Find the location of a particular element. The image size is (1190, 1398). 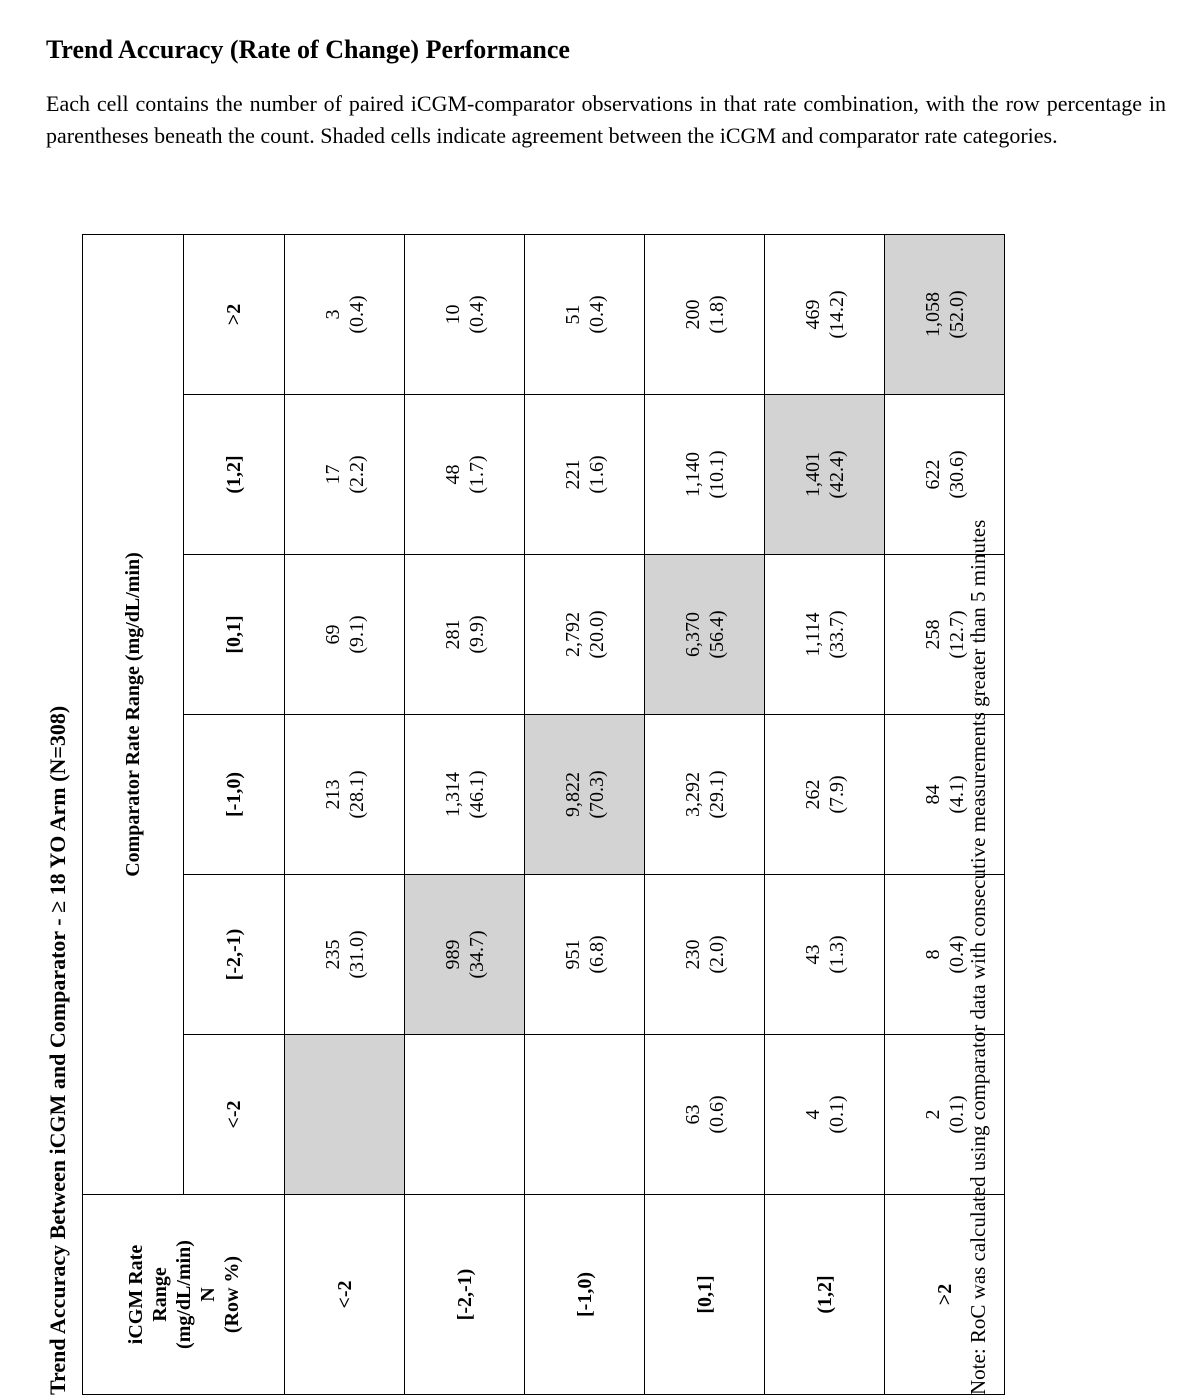

cell-count: 69 is located at coordinates (332, 634).